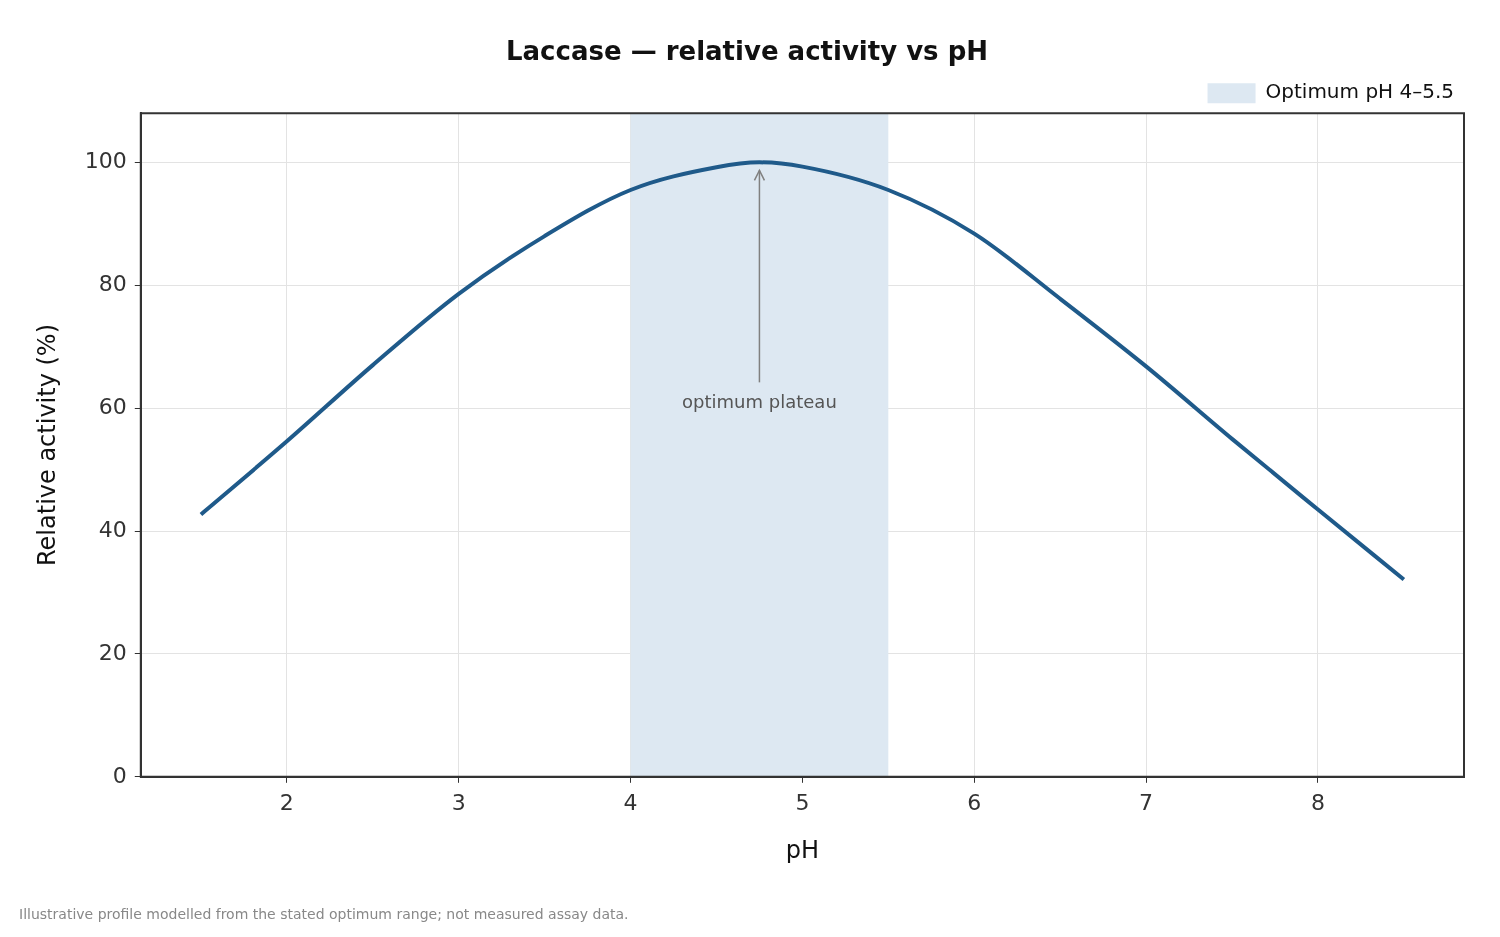 The width and height of the screenshot is (1500, 937). Describe the element at coordinates (1146, 802) in the screenshot. I see `x-tick-label: 7` at that location.